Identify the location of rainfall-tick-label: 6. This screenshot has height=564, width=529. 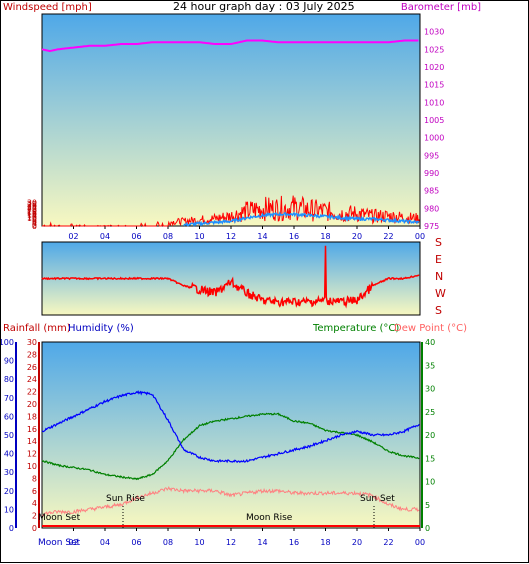
(34, 491).